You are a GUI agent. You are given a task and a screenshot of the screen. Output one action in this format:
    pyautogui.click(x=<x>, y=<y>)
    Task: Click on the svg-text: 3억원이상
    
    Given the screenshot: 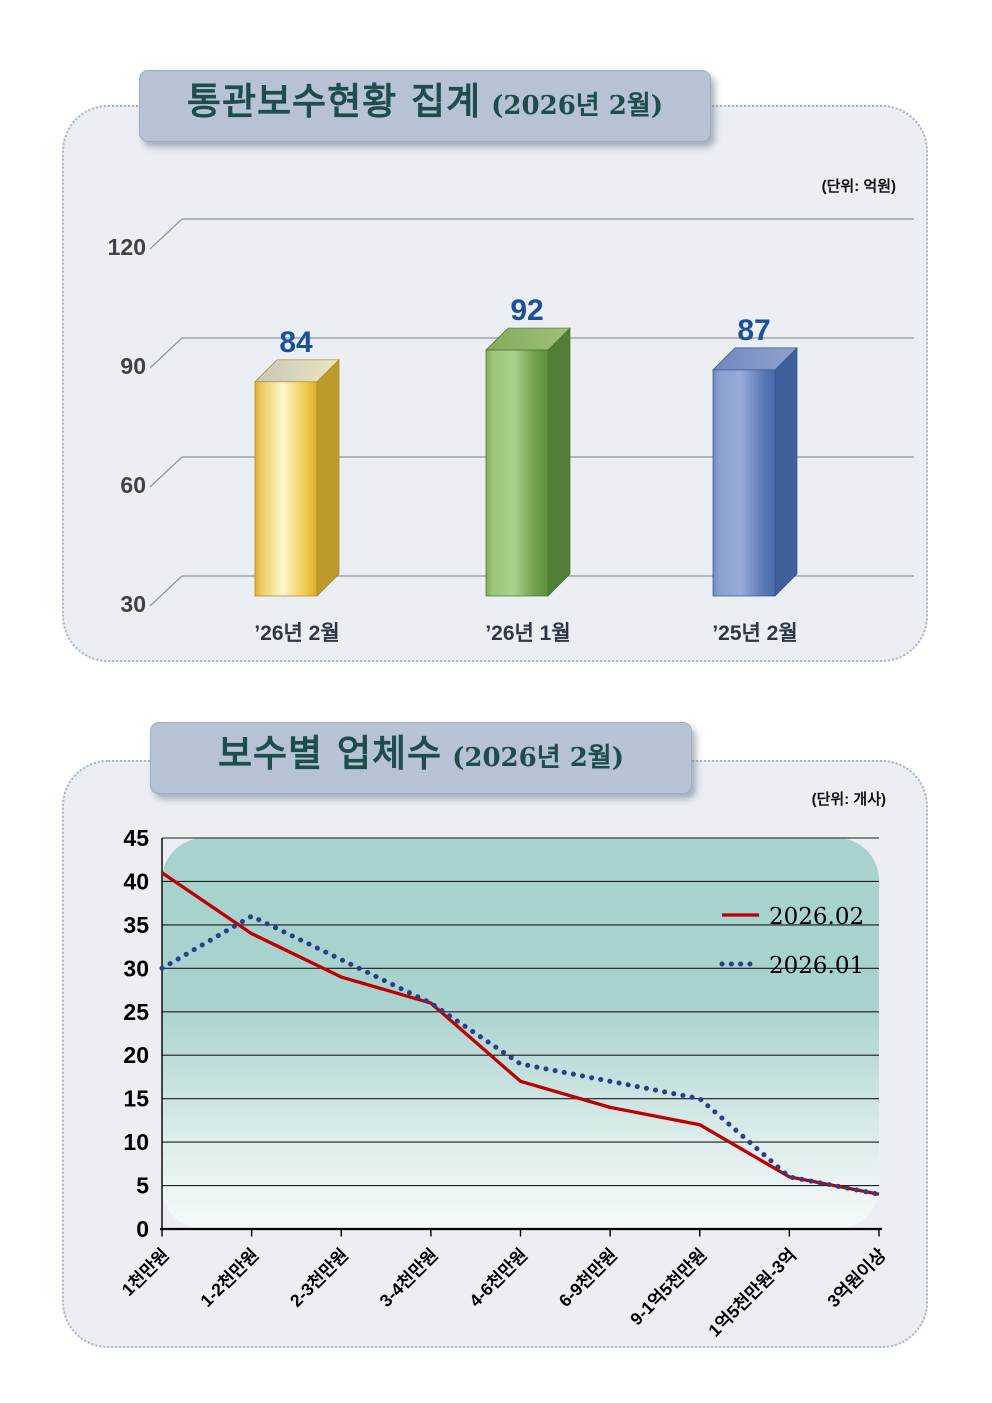 What is the action you would take?
    pyautogui.click(x=856, y=1278)
    